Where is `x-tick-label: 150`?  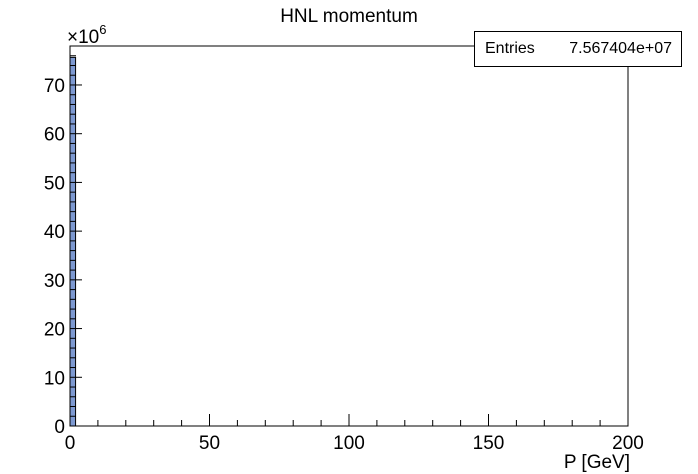
x-tick-label: 150 is located at coordinates (489, 443).